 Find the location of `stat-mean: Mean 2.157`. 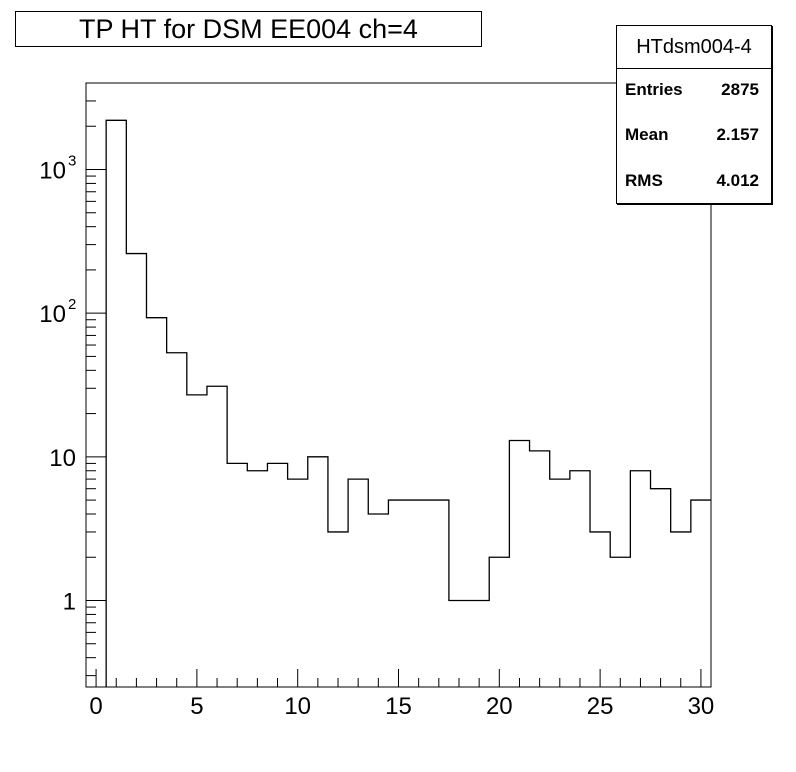

stat-mean: Mean 2.157 is located at coordinates (692, 135).